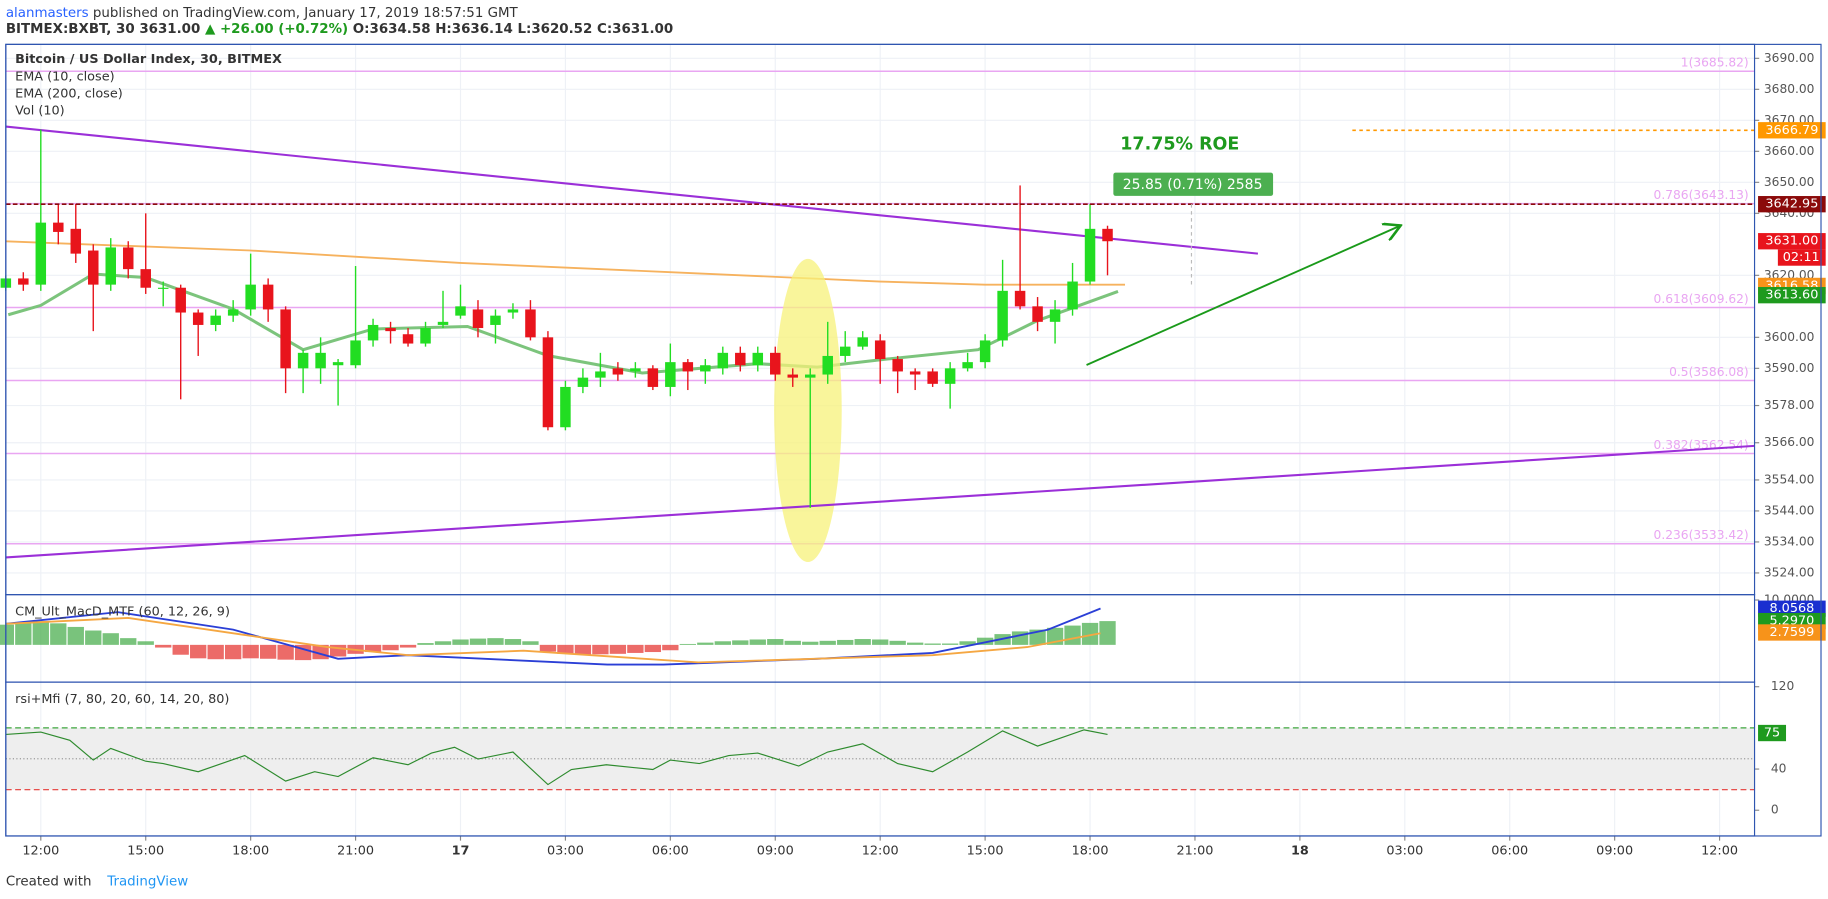  Describe the element at coordinates (670, 851) in the screenshot. I see `x-tick-label: 06:00` at that location.